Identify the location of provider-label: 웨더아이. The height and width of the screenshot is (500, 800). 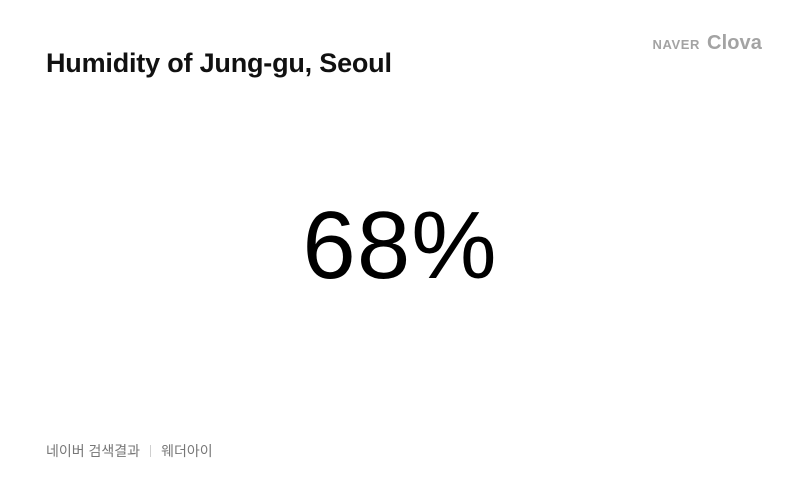
(187, 451).